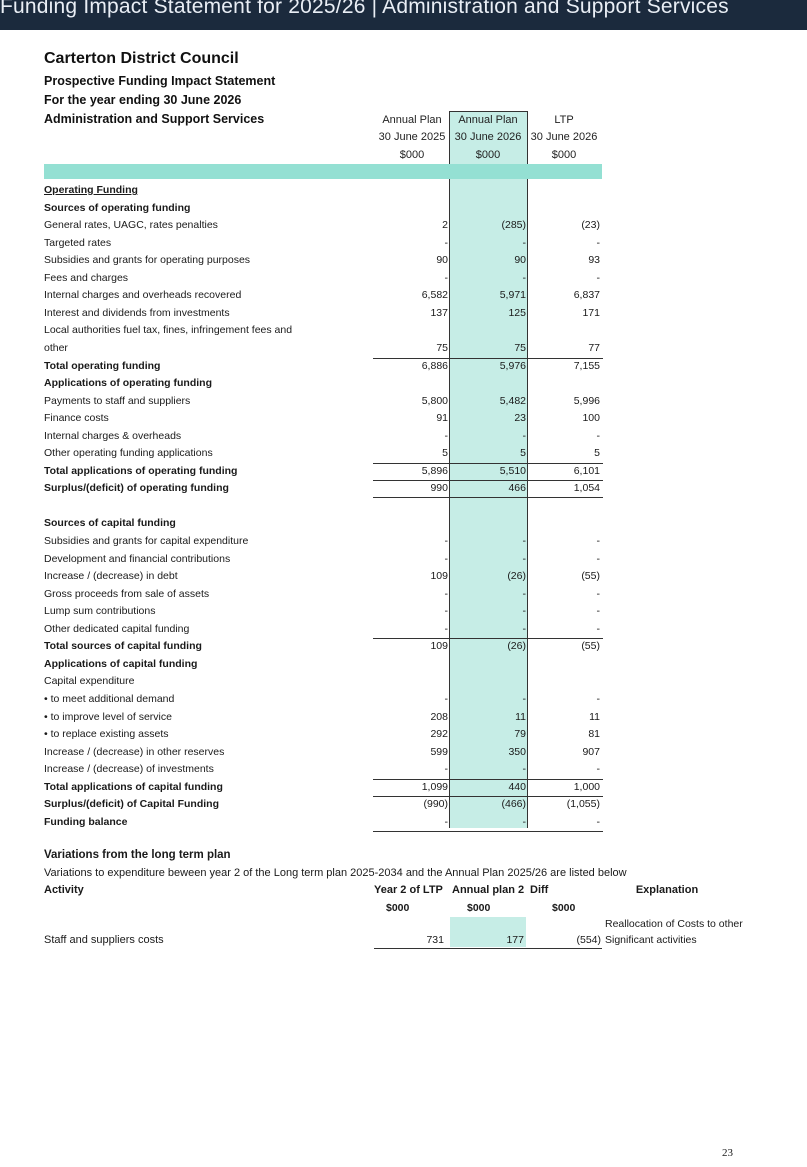  Describe the element at coordinates (408, 890) in the screenshot. I see `var-header-ltp: Year 2 of LTP` at that location.